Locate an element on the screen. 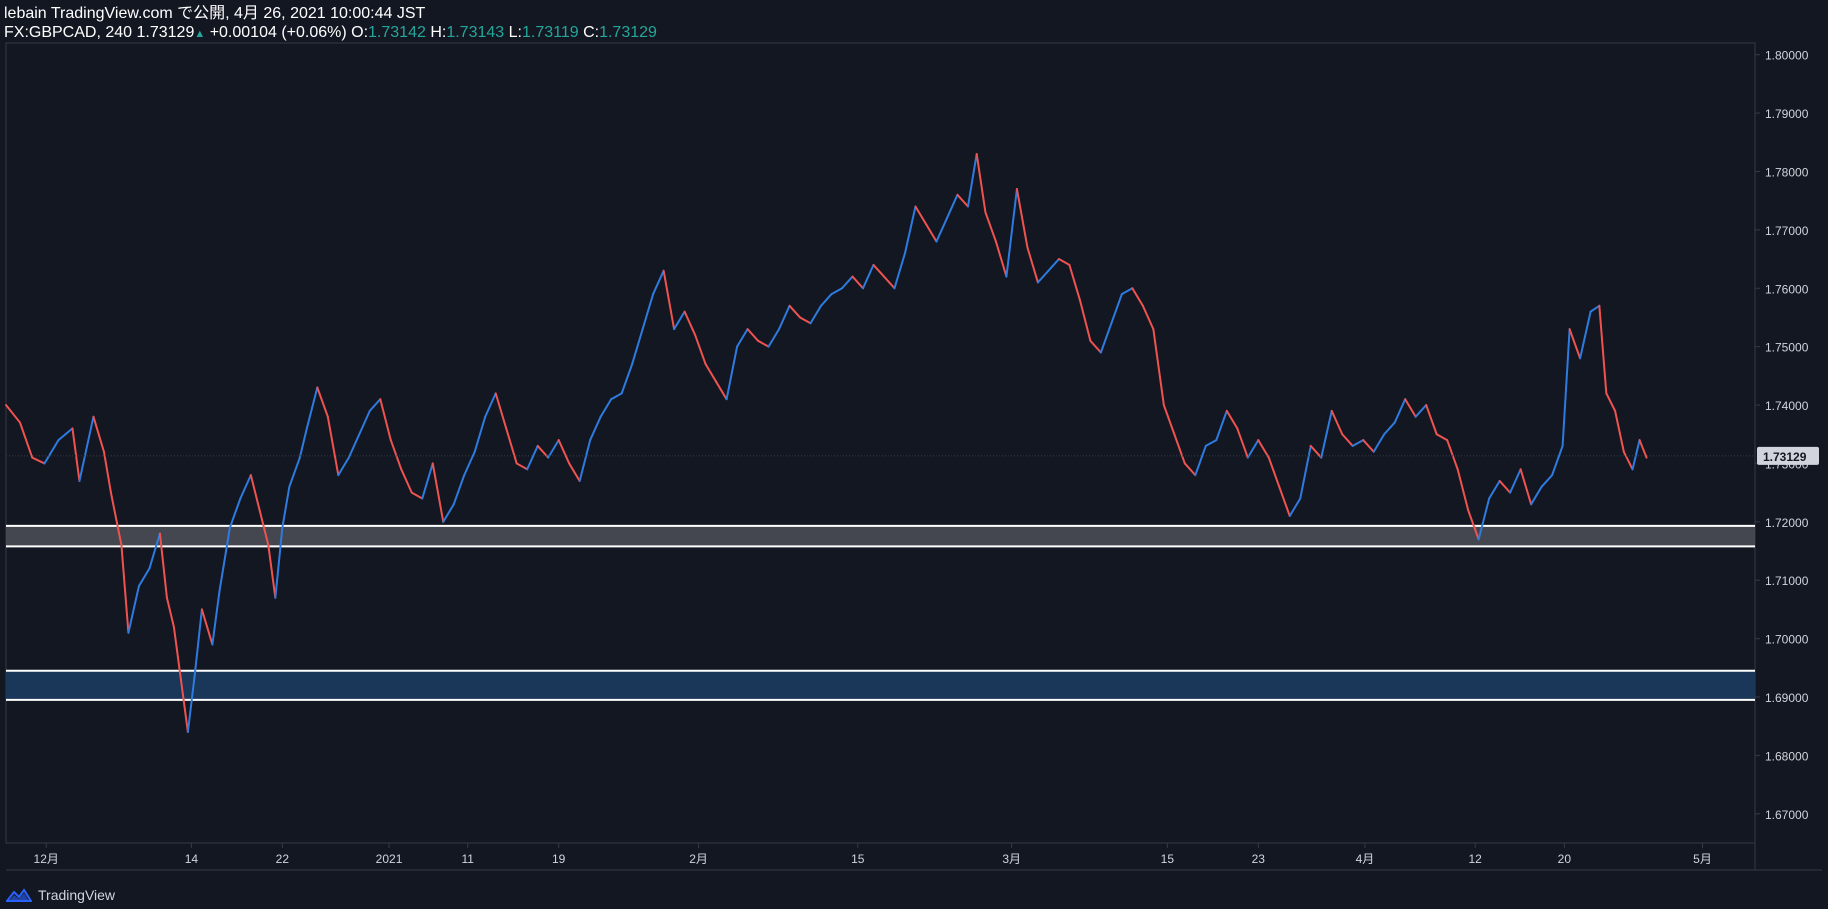 Image resolution: width=1828 pixels, height=909 pixels. time-tick-label: 11 is located at coordinates (468, 859).